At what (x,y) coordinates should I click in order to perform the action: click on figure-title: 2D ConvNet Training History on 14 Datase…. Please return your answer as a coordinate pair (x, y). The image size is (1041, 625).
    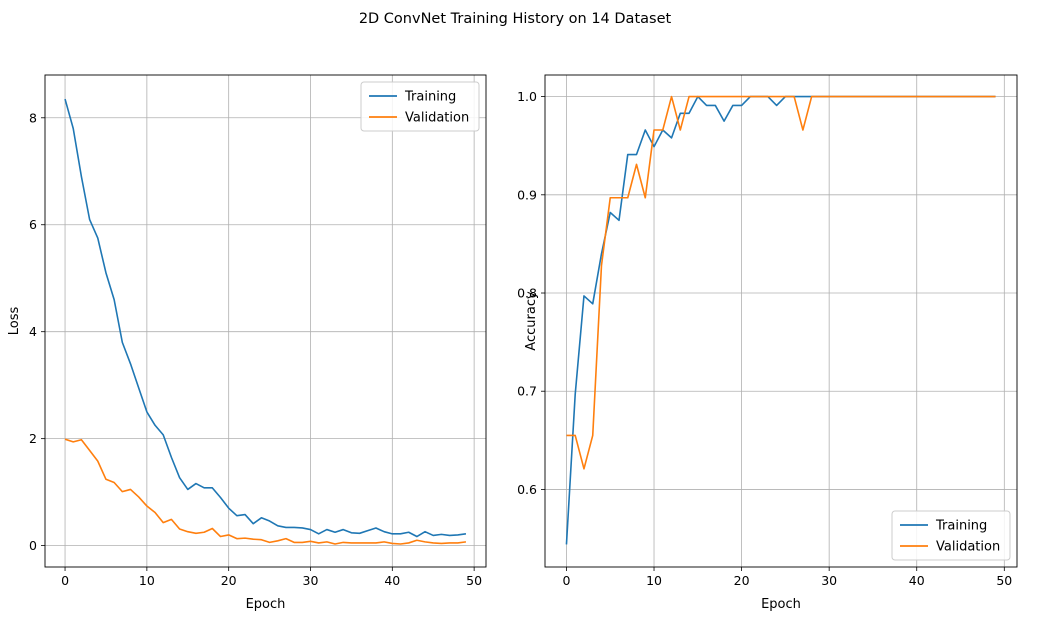
    Looking at the image, I should click on (515, 19).